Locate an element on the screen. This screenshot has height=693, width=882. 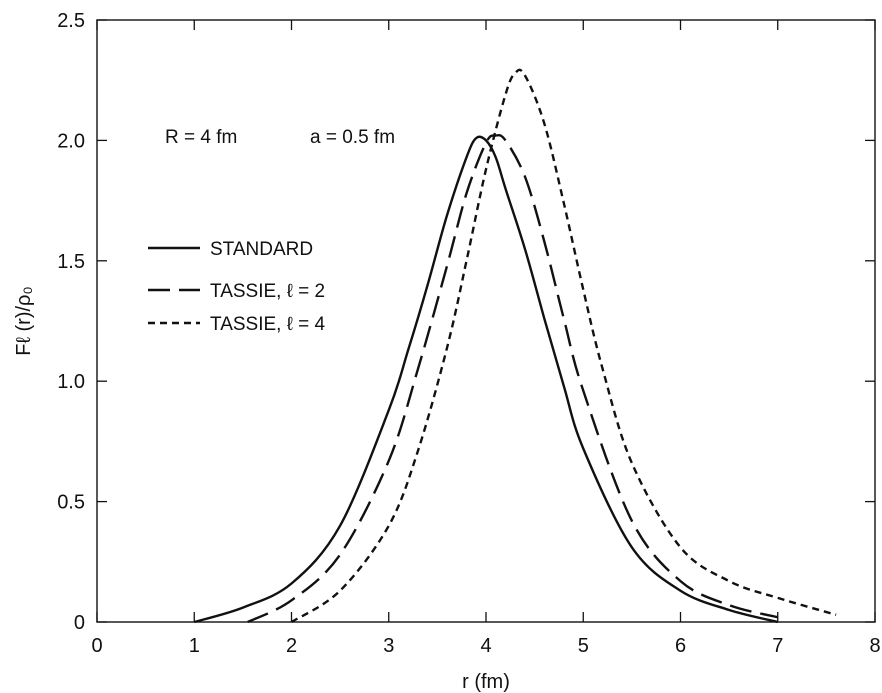
y-tick-label: 2.5 is located at coordinates (71, 21).